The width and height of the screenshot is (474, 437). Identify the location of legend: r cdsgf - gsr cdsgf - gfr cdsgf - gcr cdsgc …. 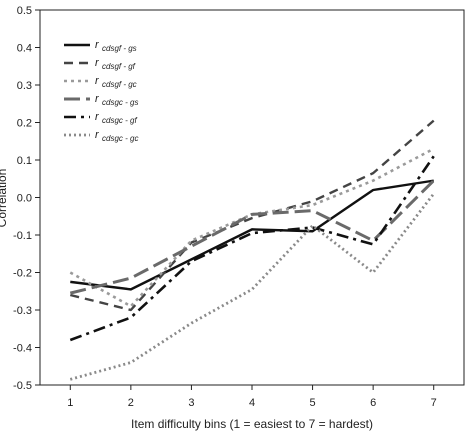
(101, 91).